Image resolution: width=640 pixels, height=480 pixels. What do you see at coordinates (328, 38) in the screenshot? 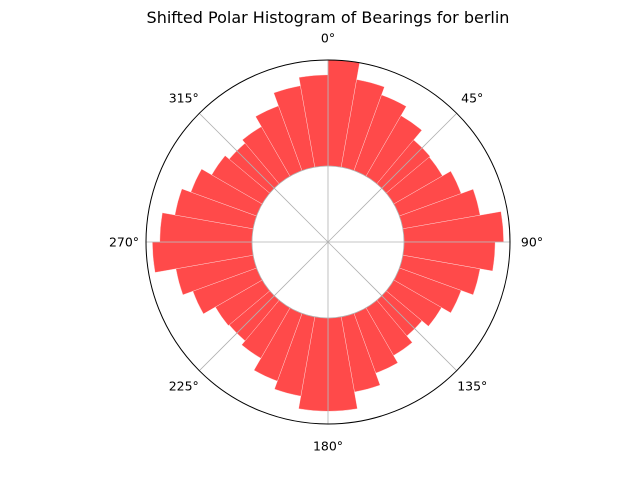
I see `tick-label-0: 0°` at bounding box center [328, 38].